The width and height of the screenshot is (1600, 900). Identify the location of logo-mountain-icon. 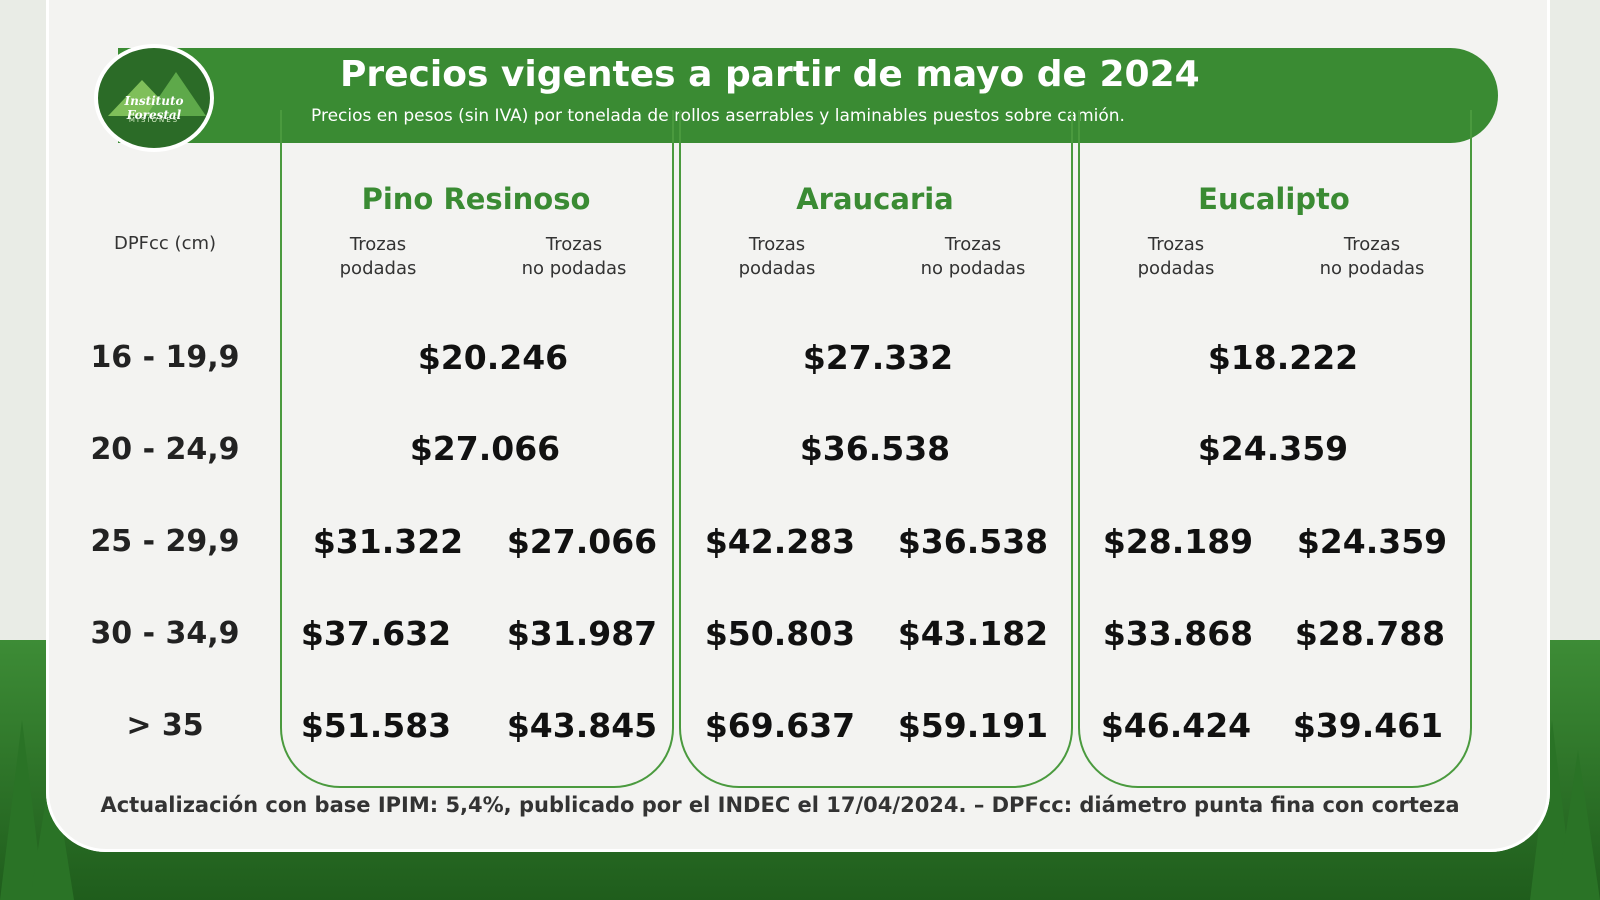
(176, 94).